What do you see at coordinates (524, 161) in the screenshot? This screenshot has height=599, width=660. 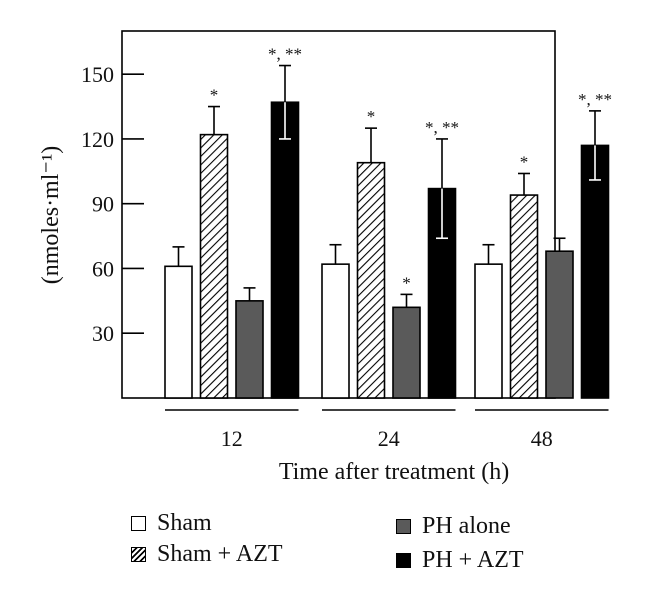 I see `significance-label-sham-azt-48: *` at bounding box center [524, 161].